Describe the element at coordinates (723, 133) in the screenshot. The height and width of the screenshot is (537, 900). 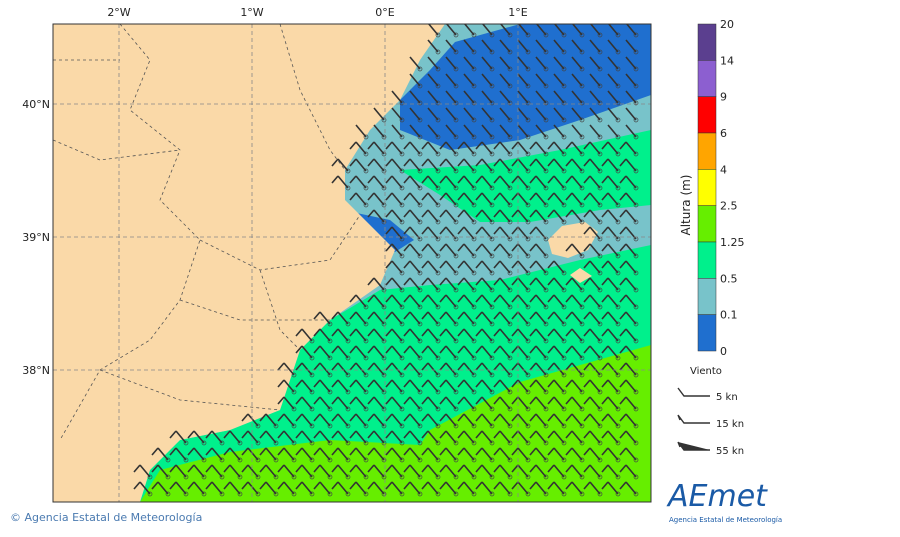
I see `colorbar-label: 6` at that location.